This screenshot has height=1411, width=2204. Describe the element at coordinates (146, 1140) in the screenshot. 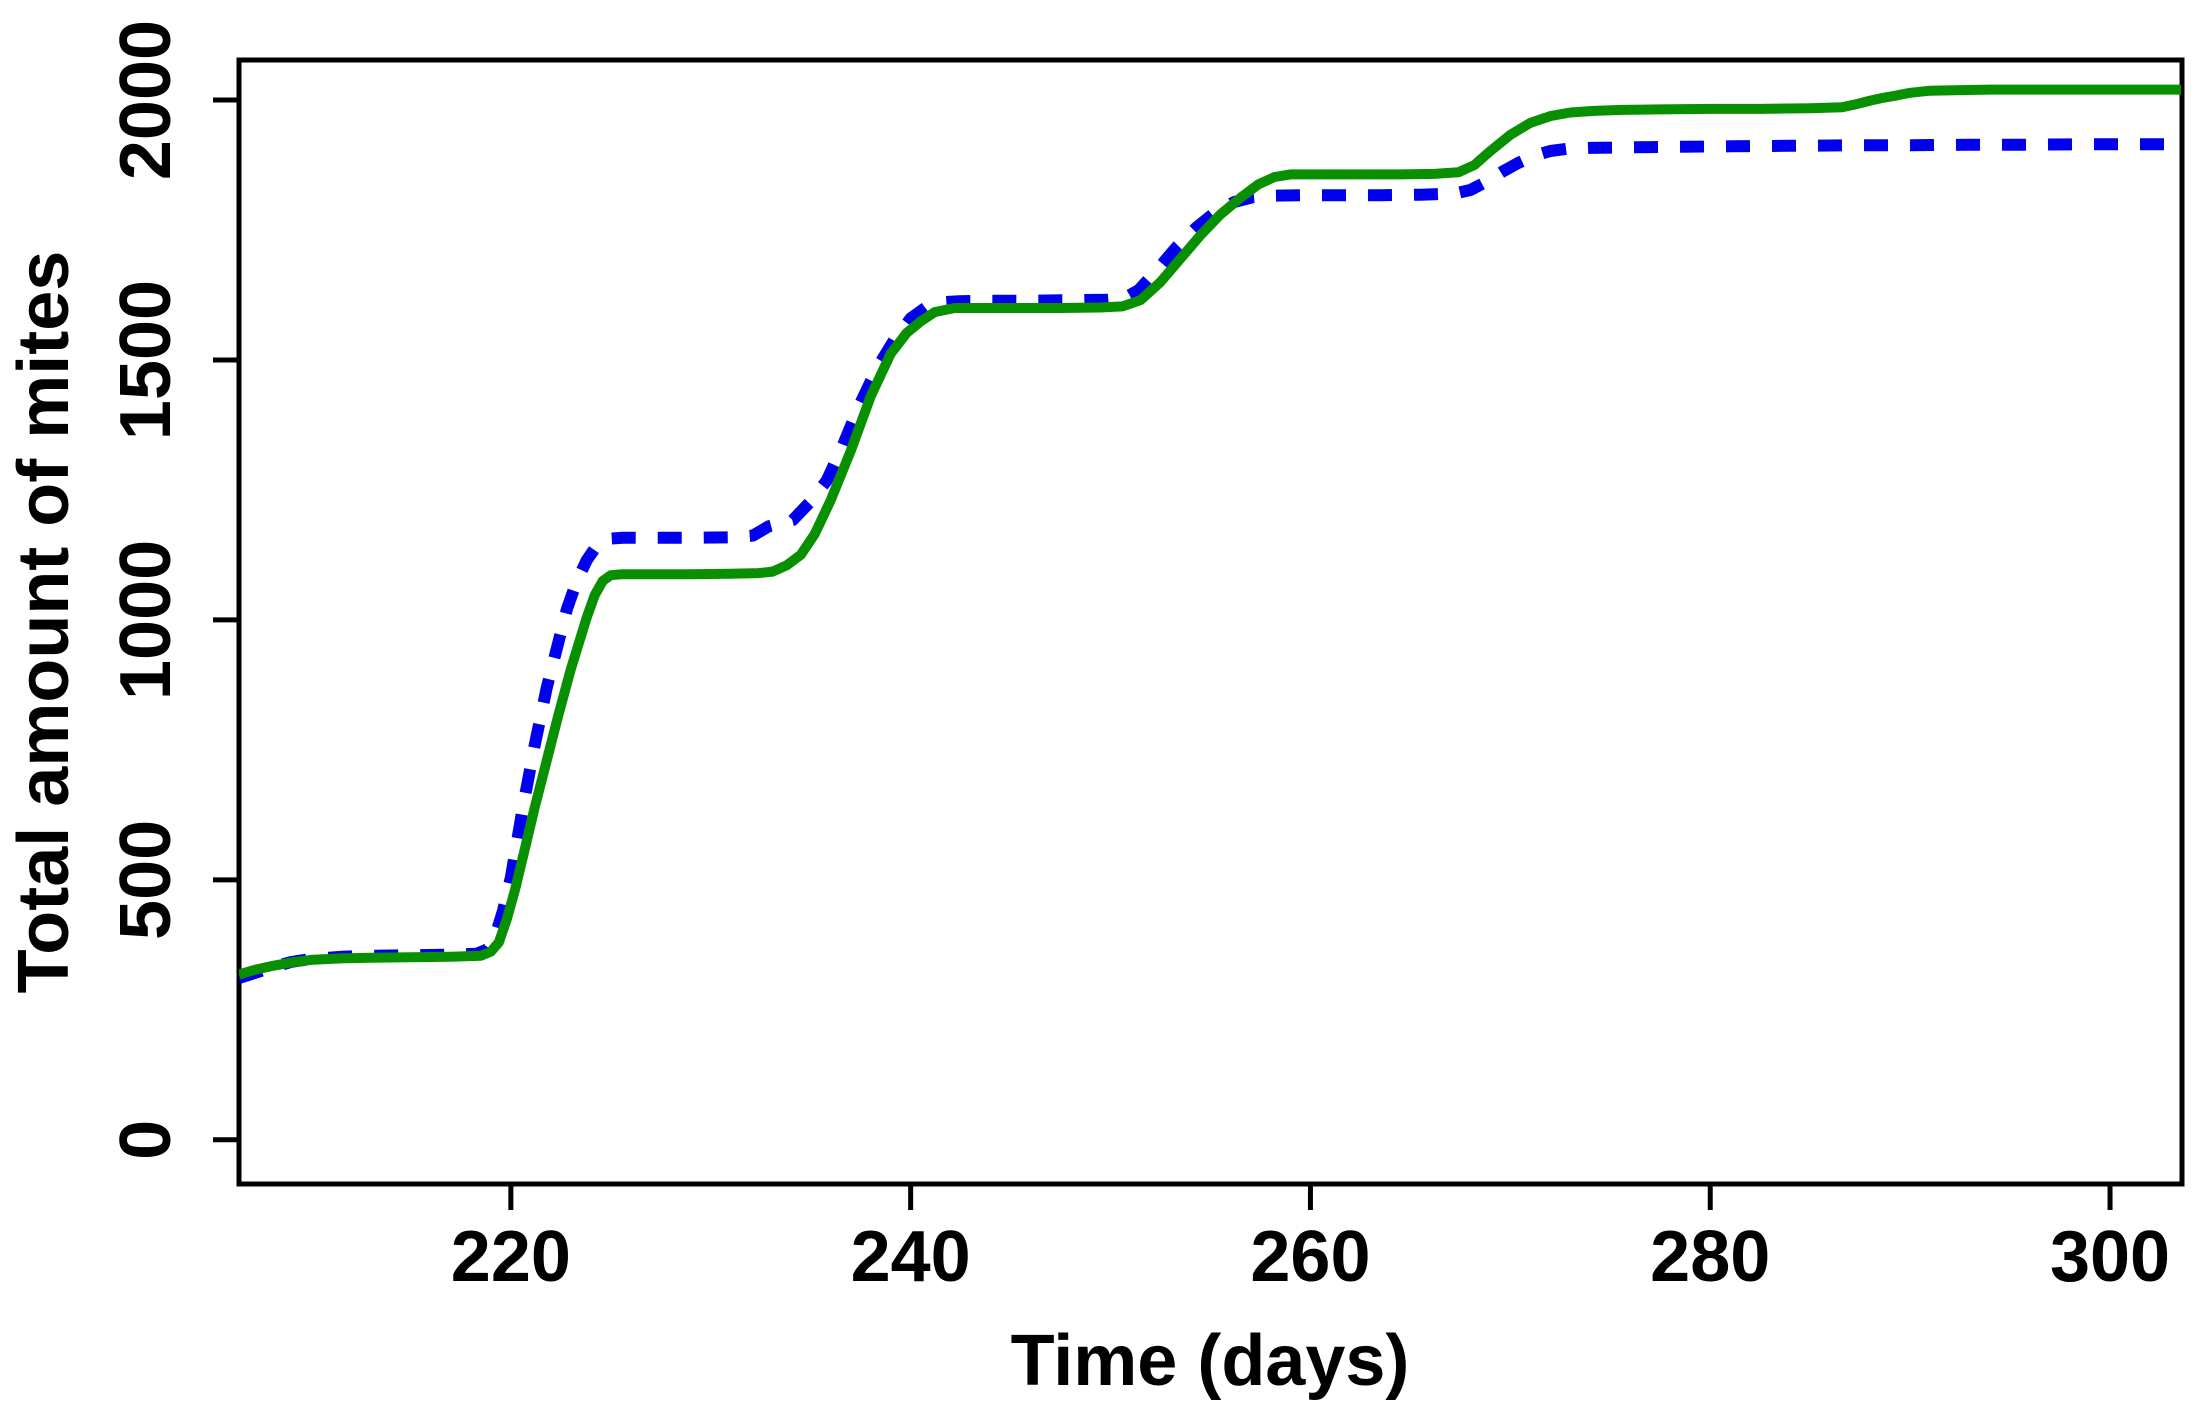

I see `y-tick-label: 0` at that location.